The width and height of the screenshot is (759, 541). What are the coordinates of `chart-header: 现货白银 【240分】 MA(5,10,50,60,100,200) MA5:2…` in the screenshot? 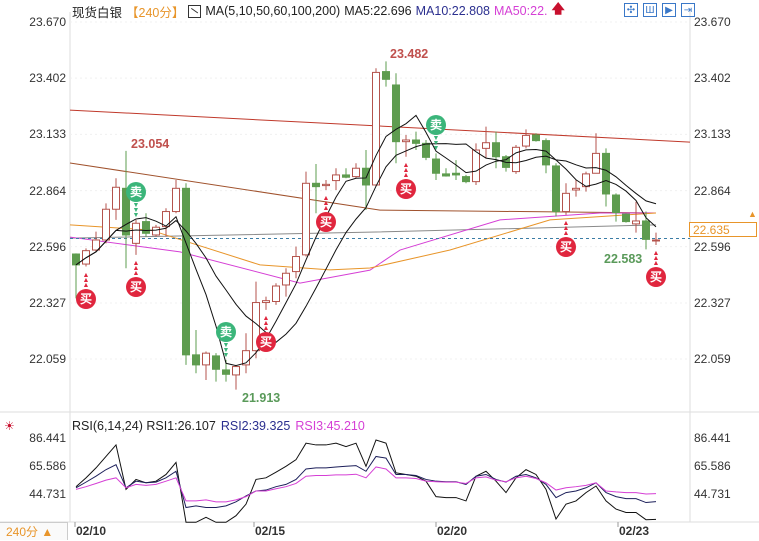 It's located at (318, 10).